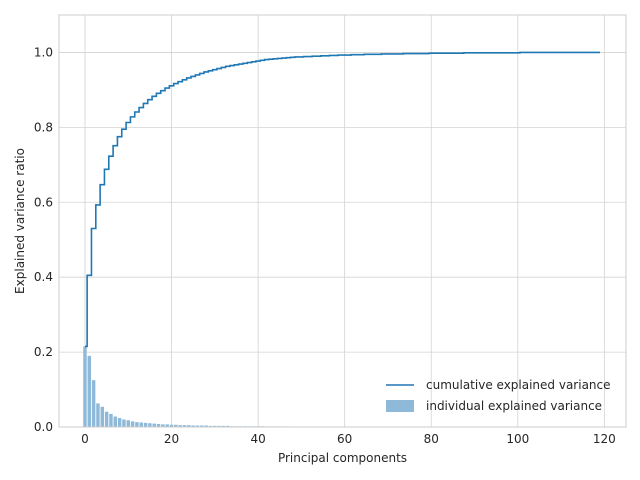  I want to click on x-tick-label: 40, so click(257, 439).